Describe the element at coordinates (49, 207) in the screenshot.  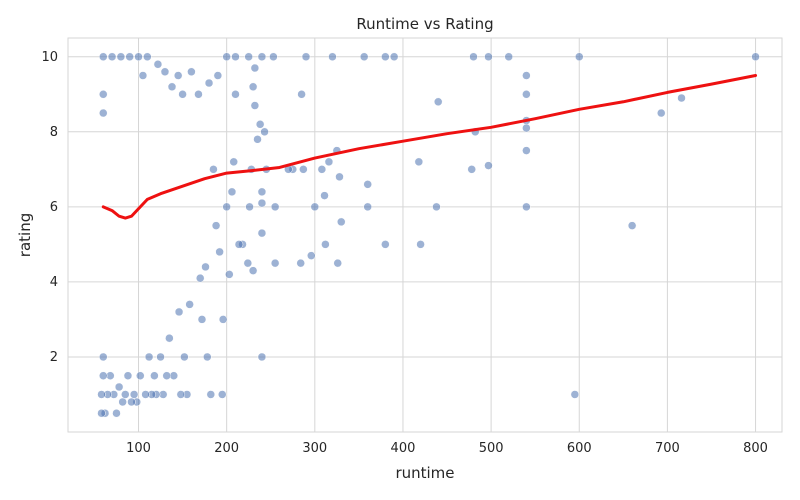
I see `y-tick-labels: 2 4 6 8 10` at that location.